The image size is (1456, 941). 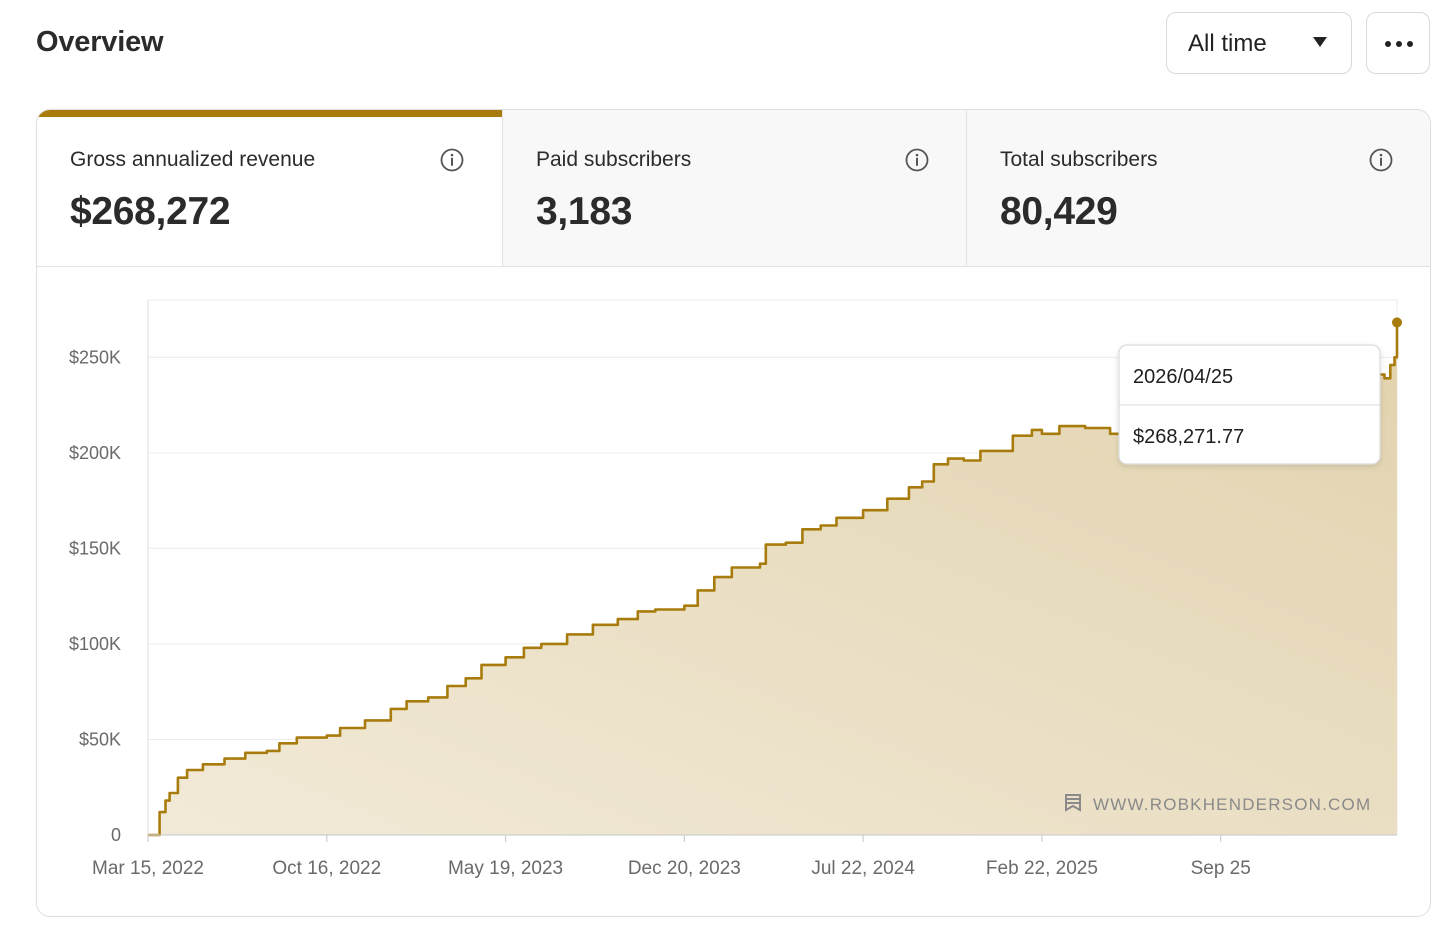 I want to click on x-tick-label: Jul 22, 2024, so click(x=863, y=868).